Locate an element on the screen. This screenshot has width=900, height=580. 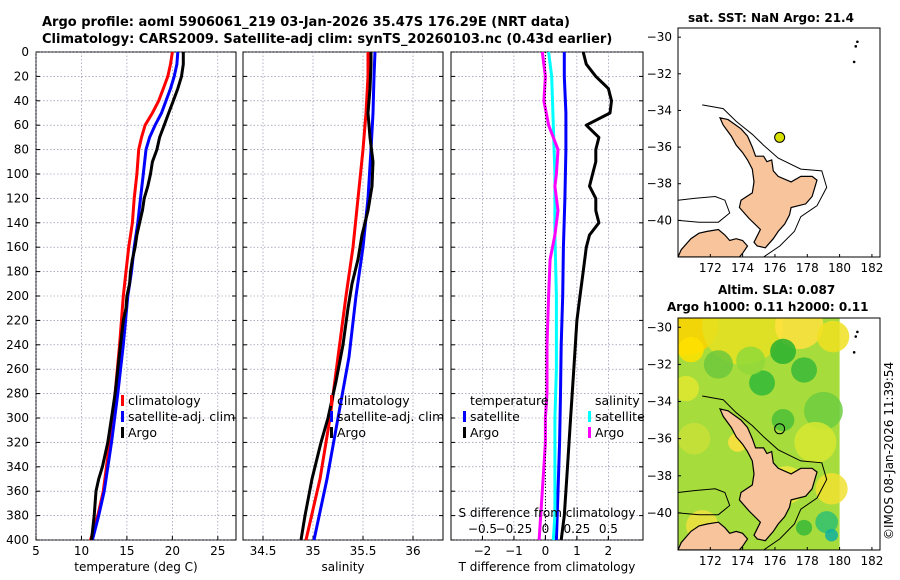
legend-label: temperature is located at coordinates (509, 400).